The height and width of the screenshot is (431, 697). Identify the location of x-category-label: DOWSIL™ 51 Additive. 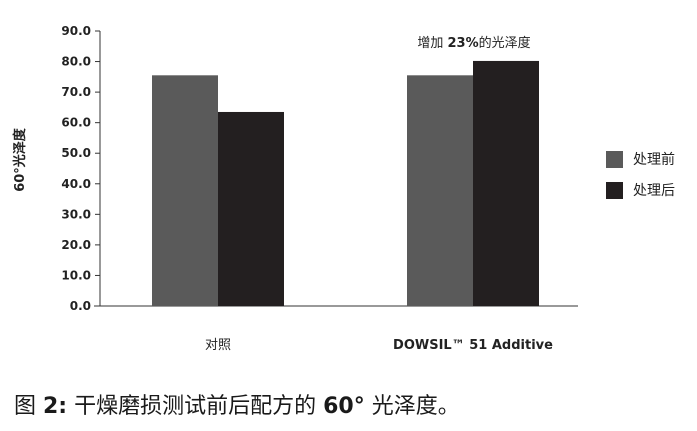
(473, 345).